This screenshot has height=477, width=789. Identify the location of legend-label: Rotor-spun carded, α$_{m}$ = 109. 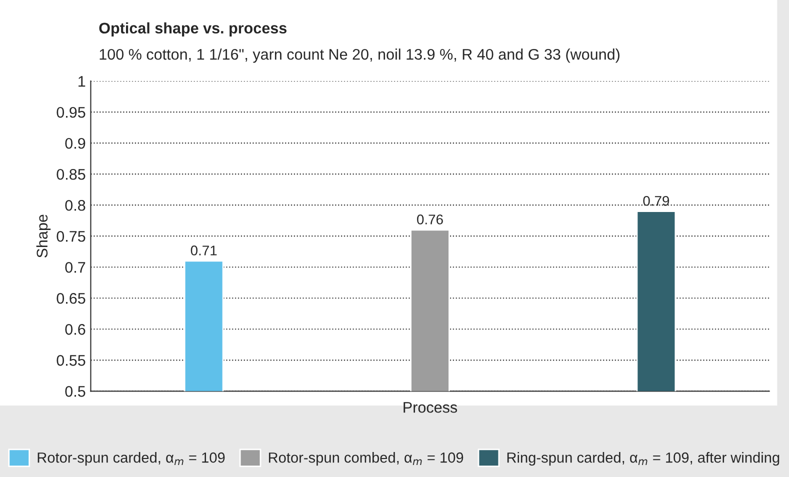
(131, 459).